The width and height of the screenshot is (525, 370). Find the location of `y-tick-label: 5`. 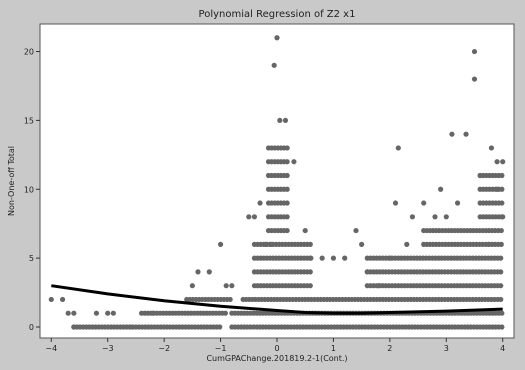

y-tick-label: 5 is located at coordinates (31, 258).